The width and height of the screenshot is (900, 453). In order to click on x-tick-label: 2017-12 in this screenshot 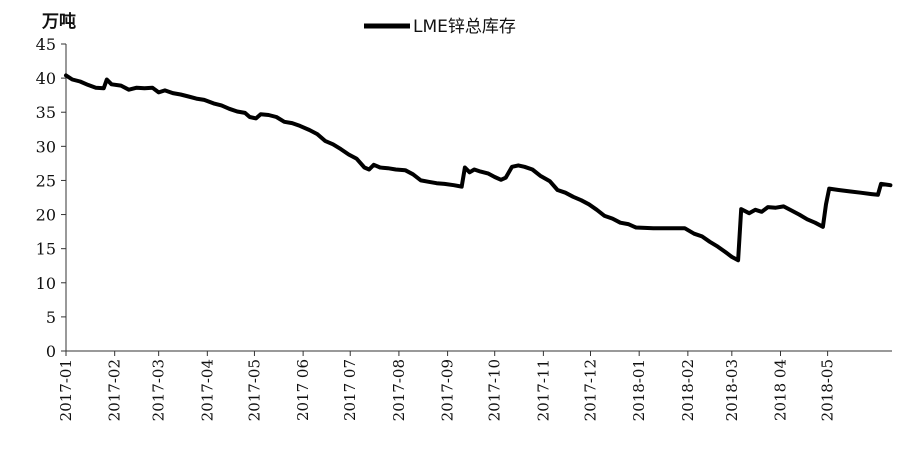, I will do `click(590, 390)`.